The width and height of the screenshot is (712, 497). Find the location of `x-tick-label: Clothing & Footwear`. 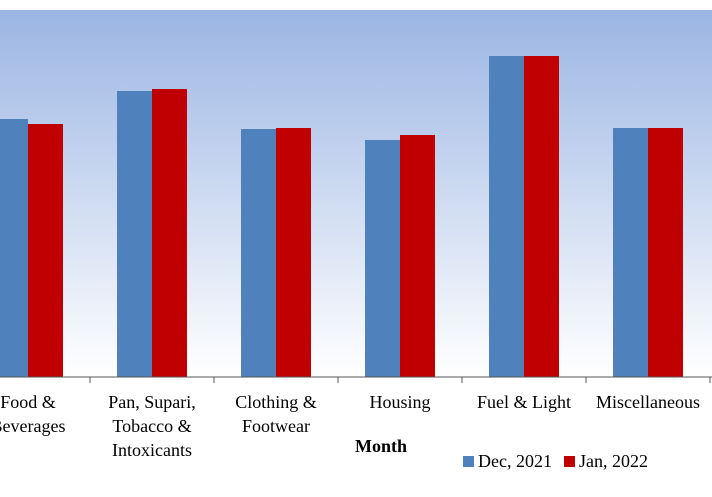

x-tick-label: Clothing & Footwear is located at coordinates (276, 414).